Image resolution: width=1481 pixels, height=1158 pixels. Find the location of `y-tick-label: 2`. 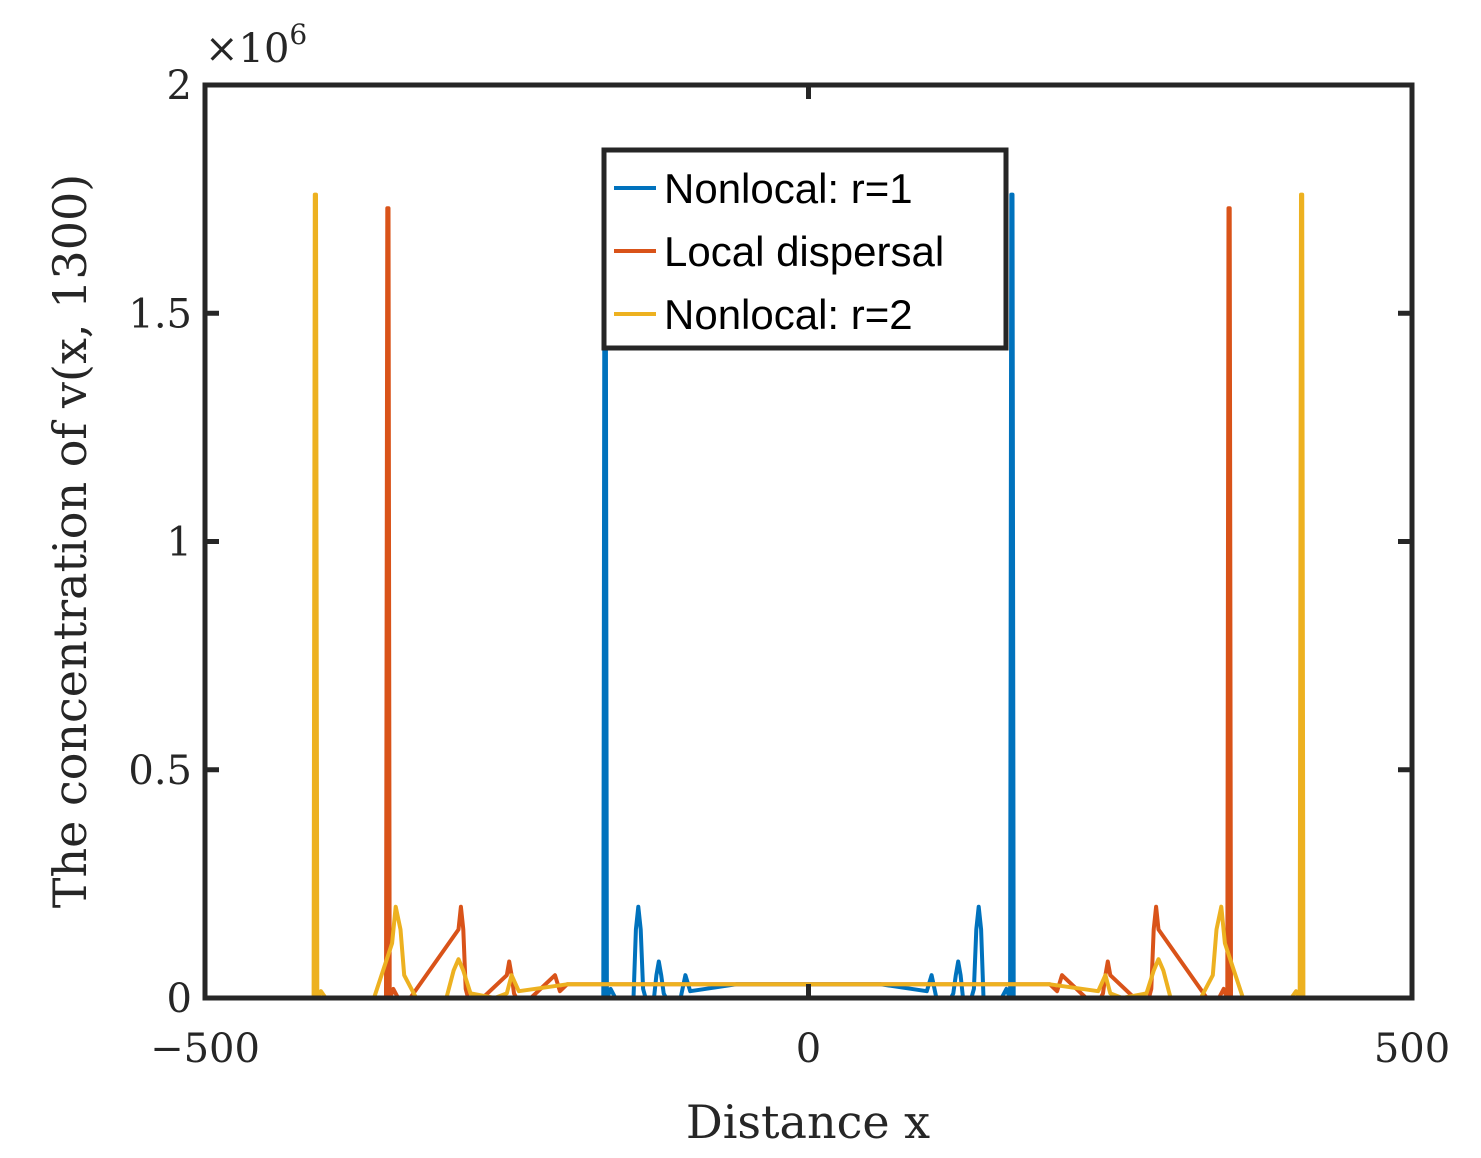

y-tick-label: 2 is located at coordinates (179, 86).